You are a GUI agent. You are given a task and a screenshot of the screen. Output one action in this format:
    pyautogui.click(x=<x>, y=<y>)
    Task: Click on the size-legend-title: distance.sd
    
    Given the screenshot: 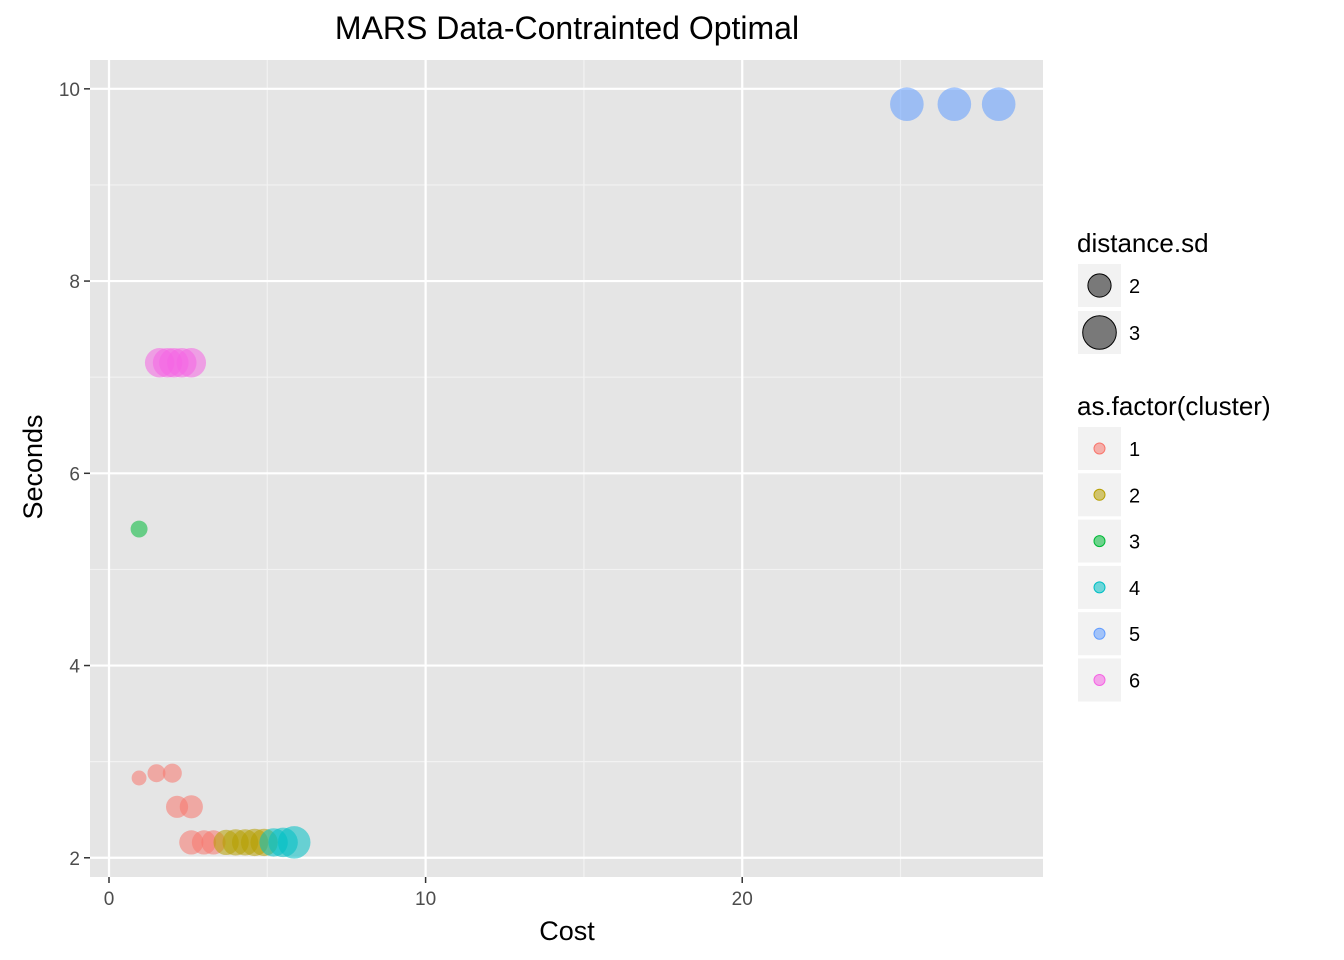 What is the action you would take?
    pyautogui.click(x=1143, y=243)
    